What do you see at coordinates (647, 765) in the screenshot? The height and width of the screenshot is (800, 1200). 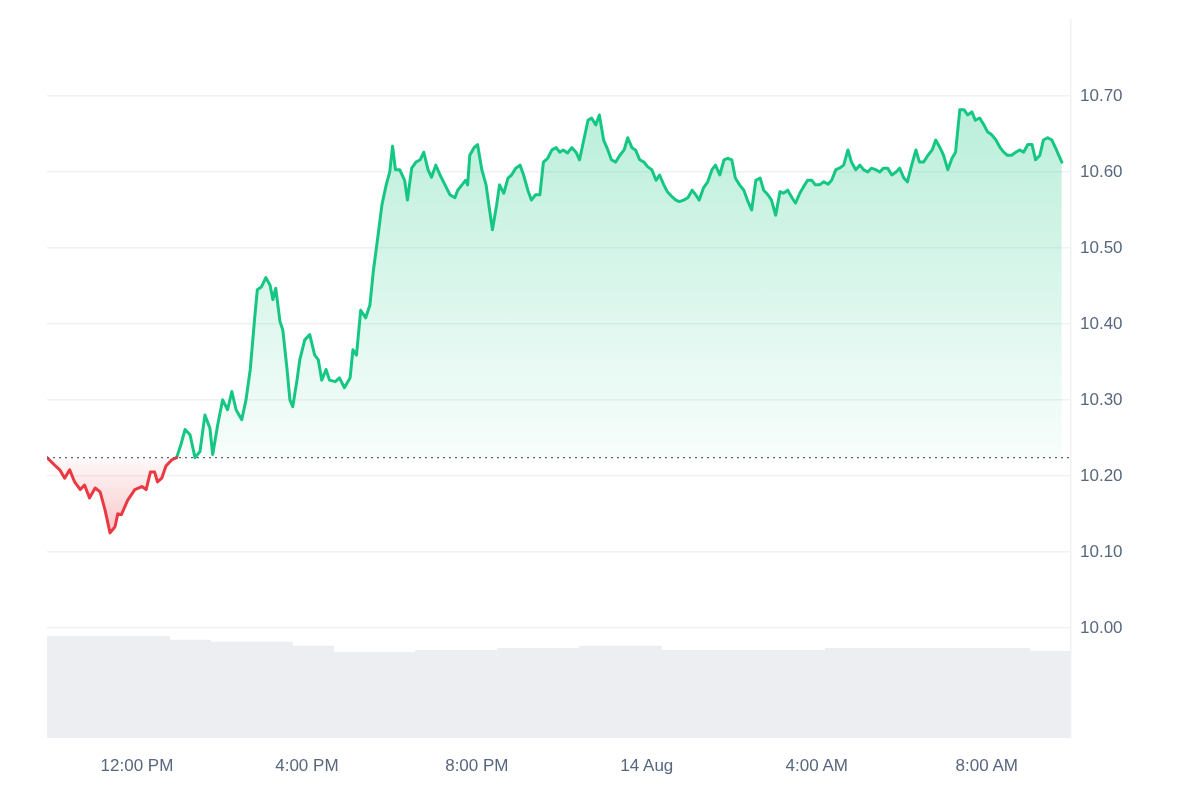 I see `x-tick-label: 14 Aug` at bounding box center [647, 765].